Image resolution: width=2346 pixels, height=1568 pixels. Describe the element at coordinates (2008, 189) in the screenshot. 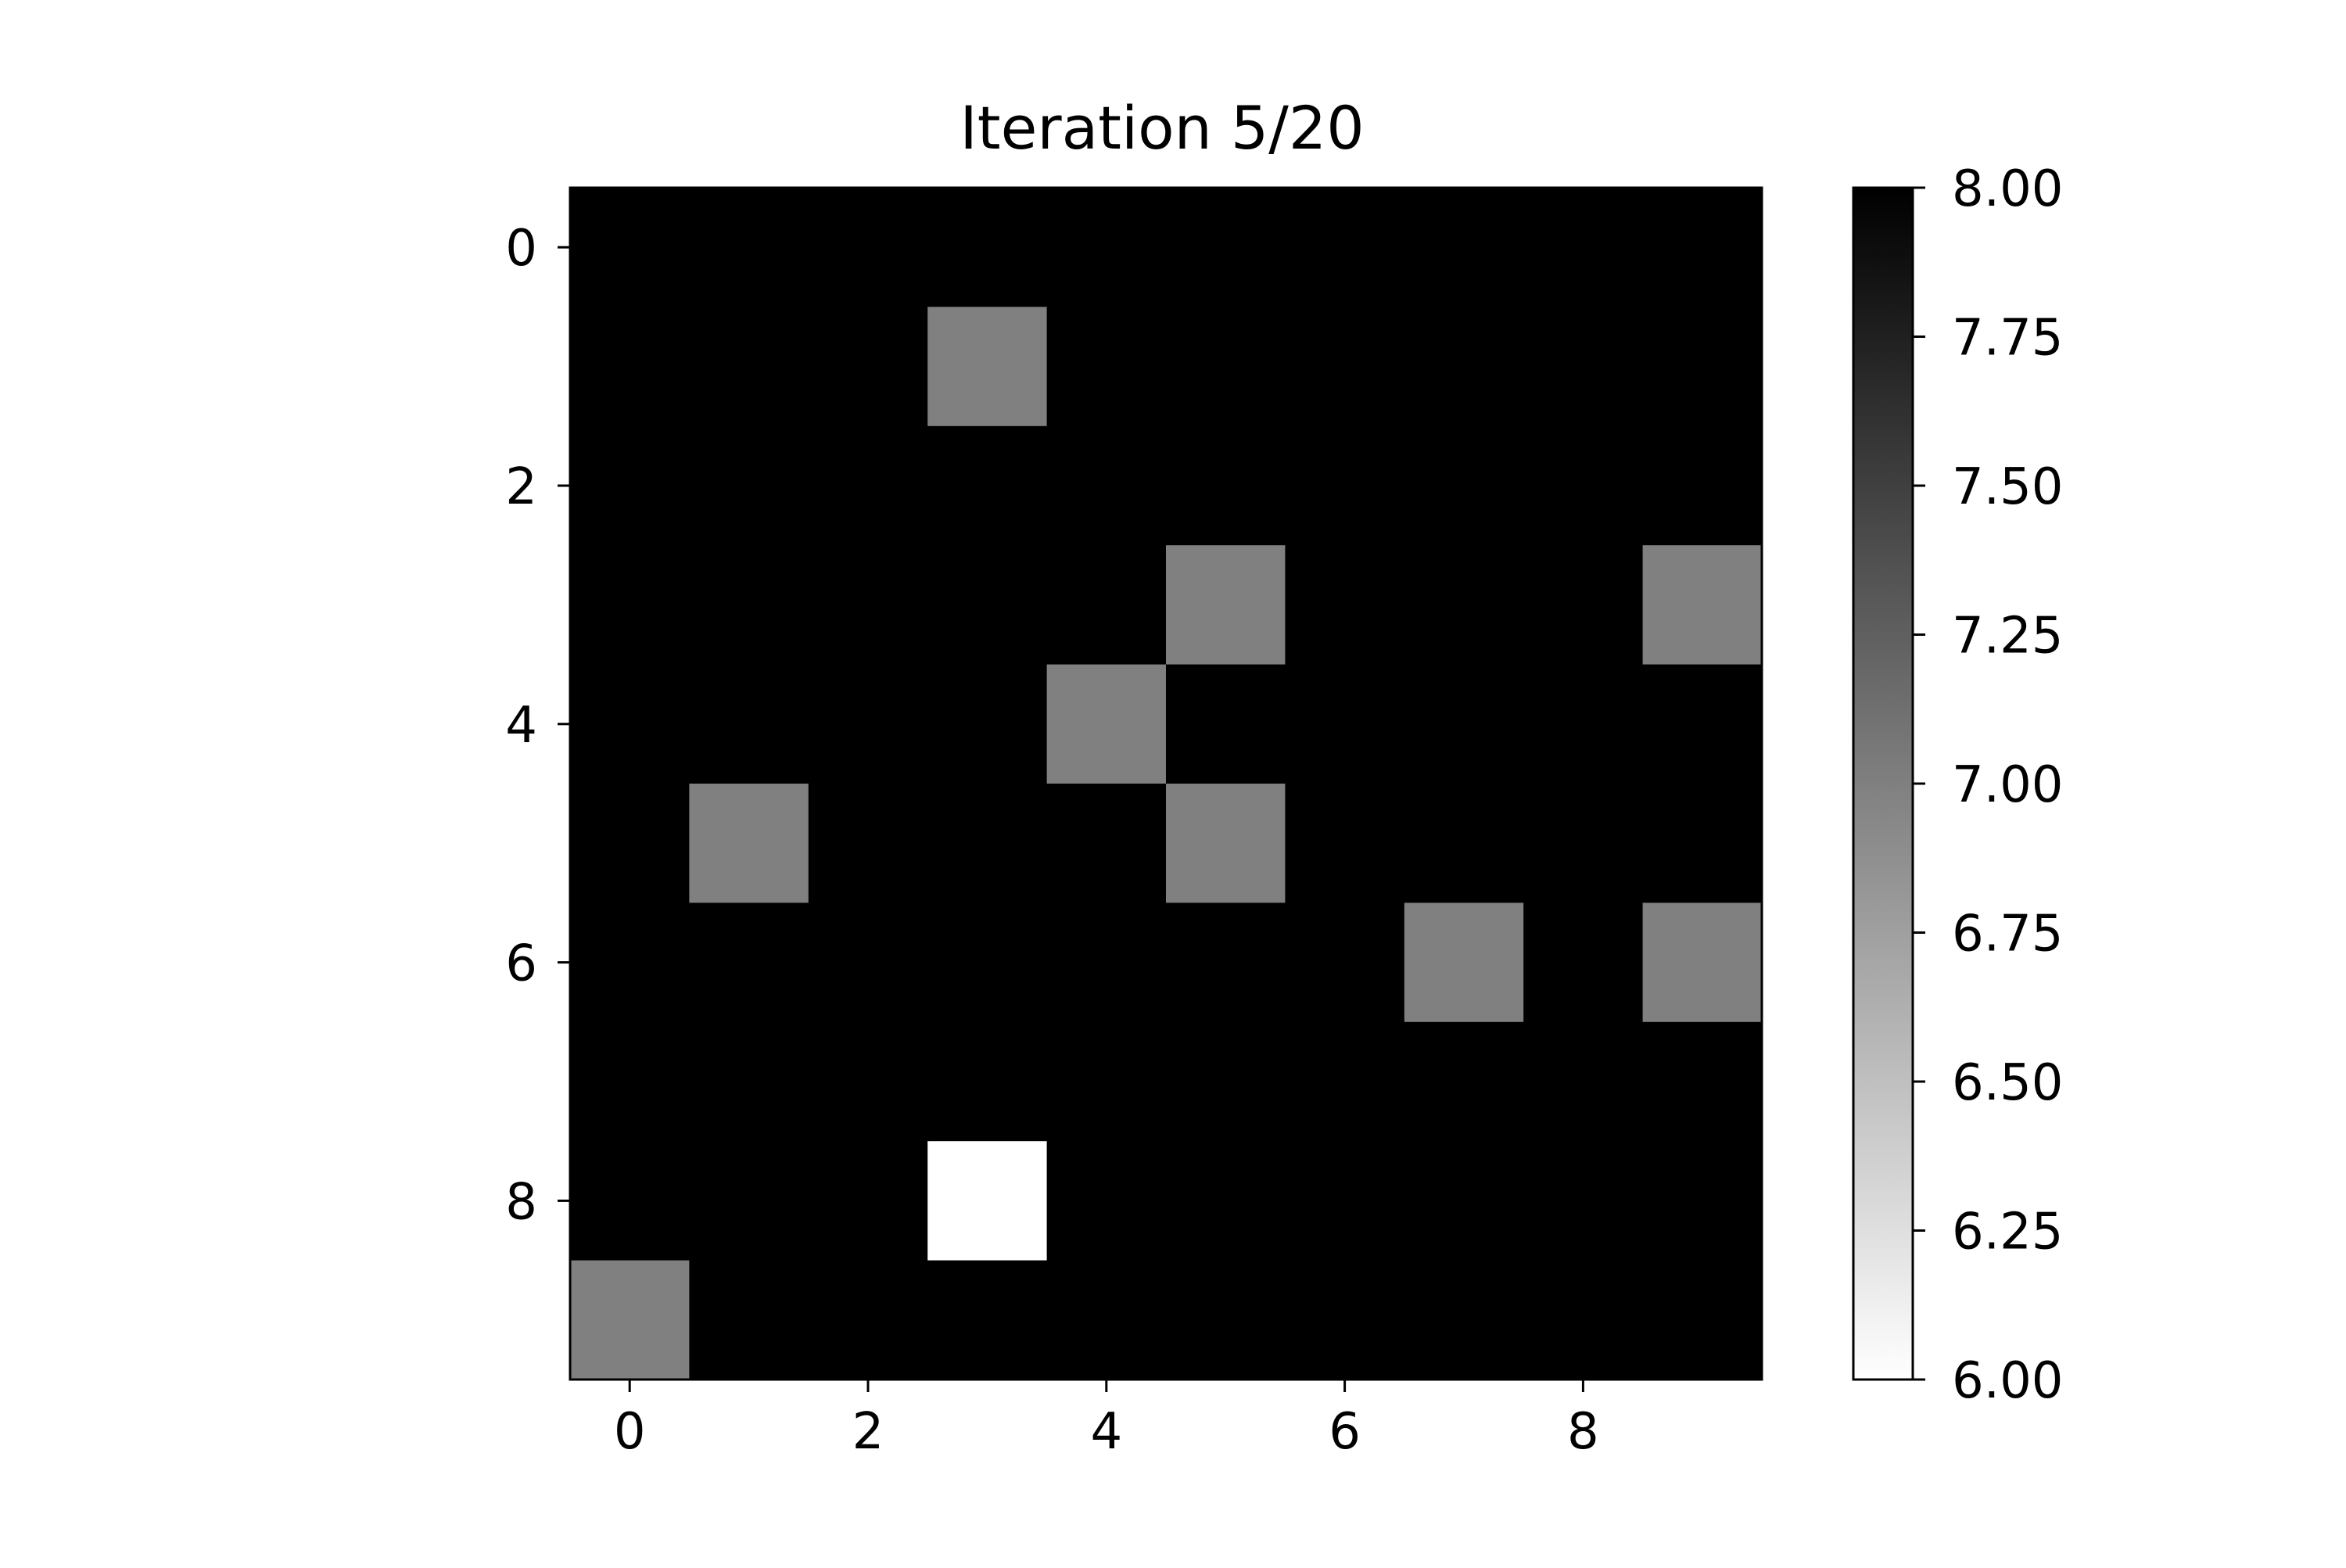

I see `colorbar-tick-label: 8.00` at that location.